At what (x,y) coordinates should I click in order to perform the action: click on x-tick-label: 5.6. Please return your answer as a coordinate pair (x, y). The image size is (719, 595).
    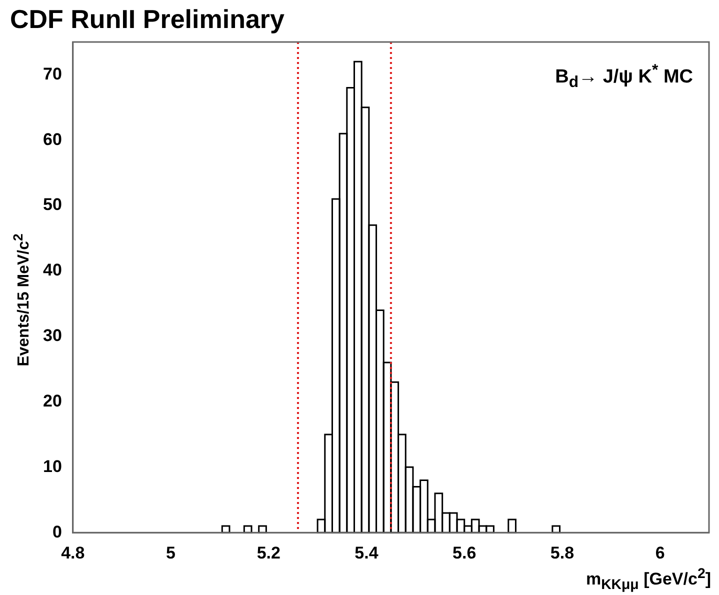
    Looking at the image, I should click on (464, 552).